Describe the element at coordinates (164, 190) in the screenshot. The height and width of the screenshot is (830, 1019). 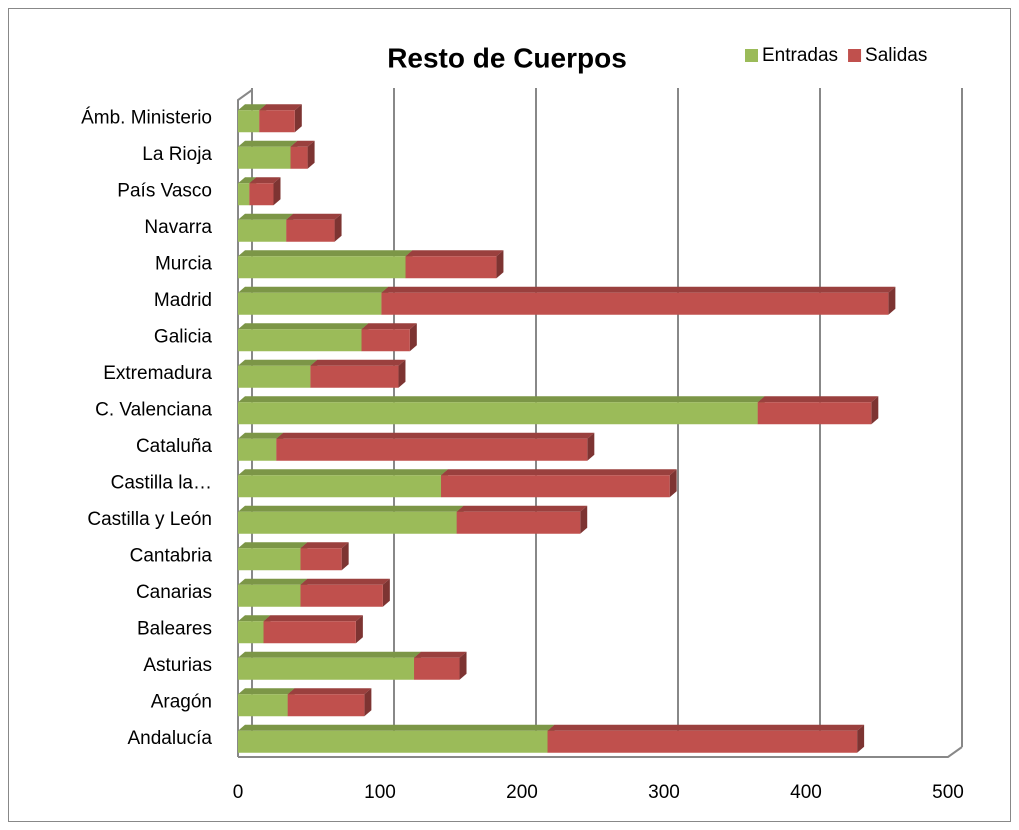
I see `y-tick-label: País Vasco` at that location.